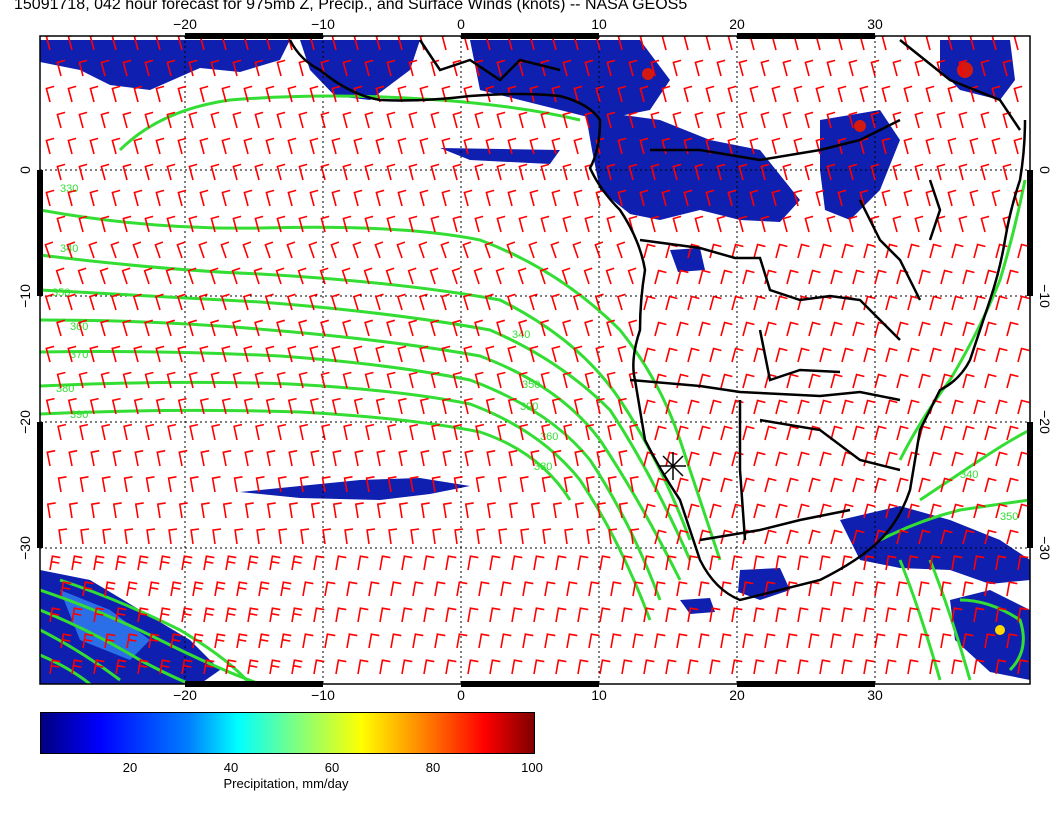 This screenshot has height=816, width=1056. What do you see at coordinates (185, 24) in the screenshot?
I see `lon-tick-top: −20` at bounding box center [185, 24].